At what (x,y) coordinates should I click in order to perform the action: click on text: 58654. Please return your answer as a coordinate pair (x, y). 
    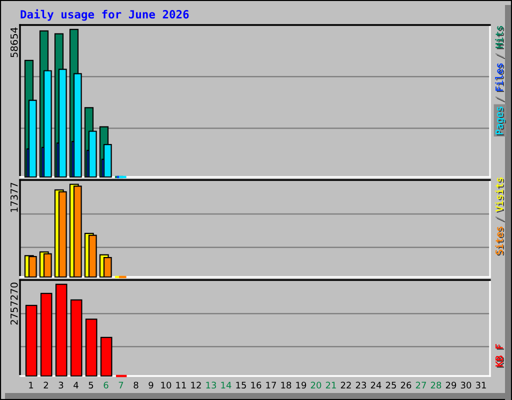
    Looking at the image, I should click on (14, 43).